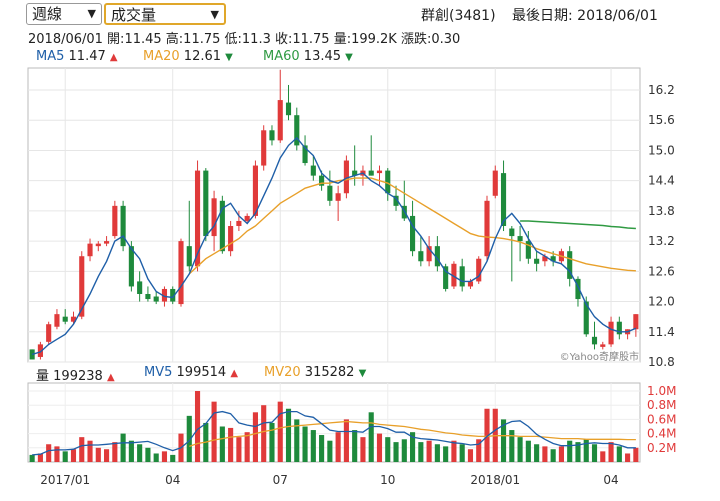 This screenshot has height=501, width=720. Describe the element at coordinates (78, 376) in the screenshot. I see `volume-value: 199238` at that location.